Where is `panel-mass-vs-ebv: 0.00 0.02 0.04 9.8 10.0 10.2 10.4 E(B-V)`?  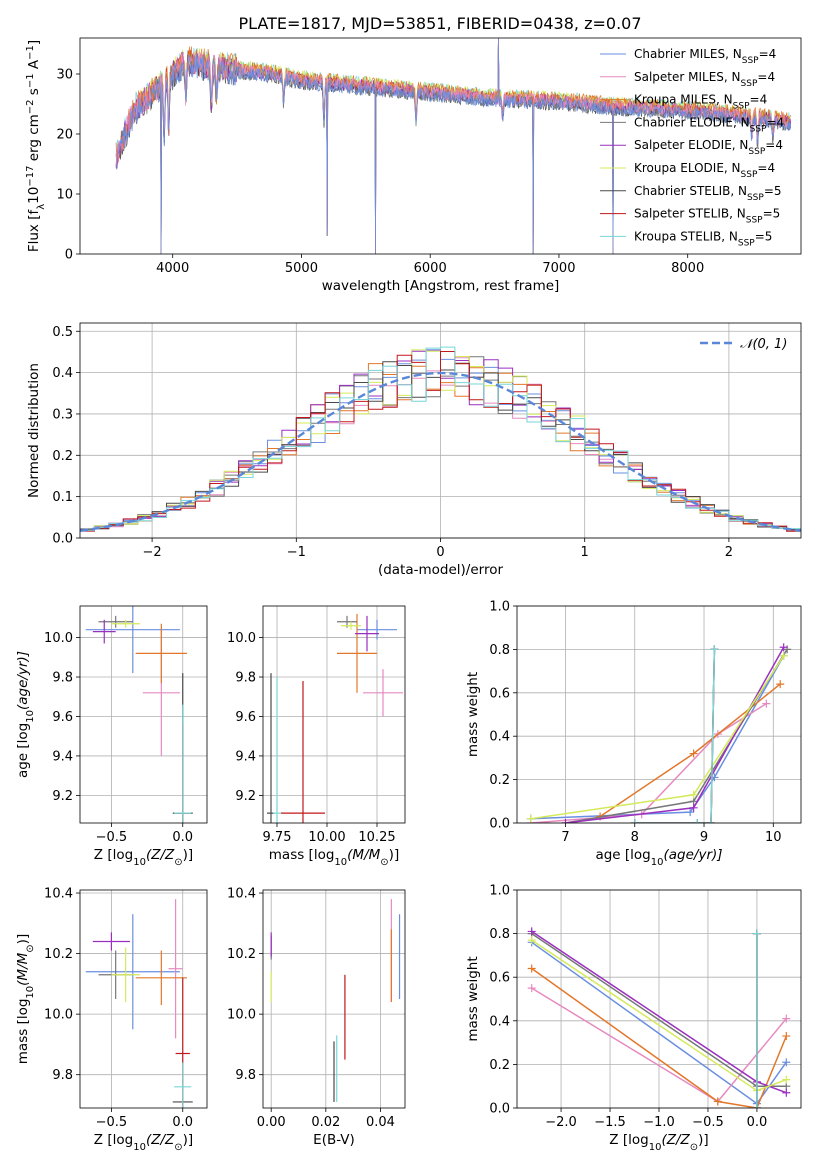 panel-mass-vs-ebv: 0.00 0.02 0.04 9.8 10.0 10.2 10.4 E(B-V) is located at coordinates (316, 1017).